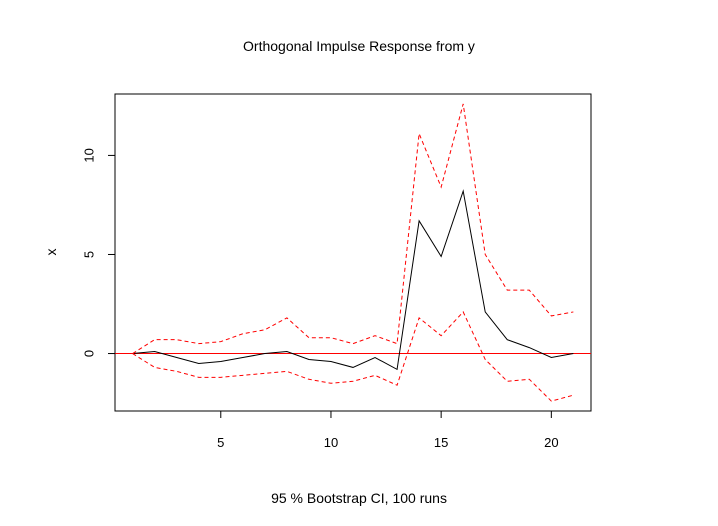 The height and width of the screenshot is (526, 718). Describe the element at coordinates (388, 430) in the screenshot. I see `x-axis: 5 10 15 20` at that location.